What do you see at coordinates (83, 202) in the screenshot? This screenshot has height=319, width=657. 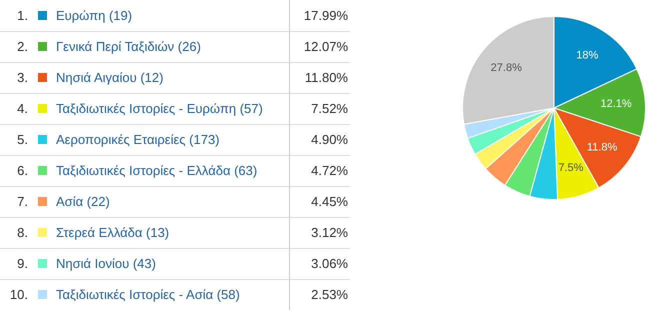 I see `legend-label: Ασία (22)` at bounding box center [83, 202].